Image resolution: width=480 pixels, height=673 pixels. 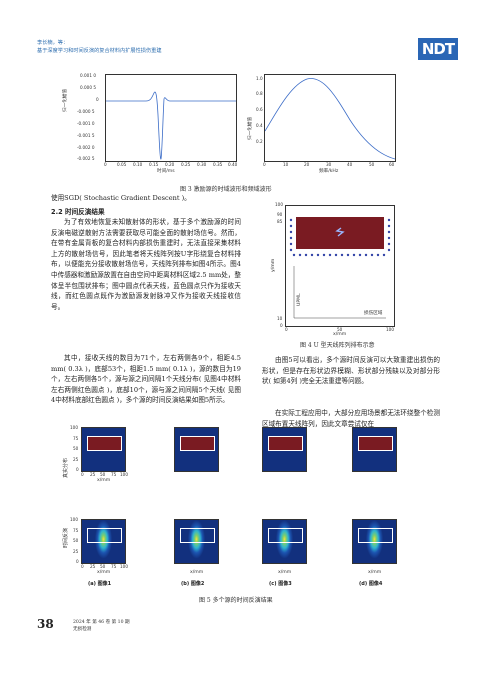 What do you see at coordinates (45, 624) in the screenshot?
I see `page-number: 38` at bounding box center [45, 624].